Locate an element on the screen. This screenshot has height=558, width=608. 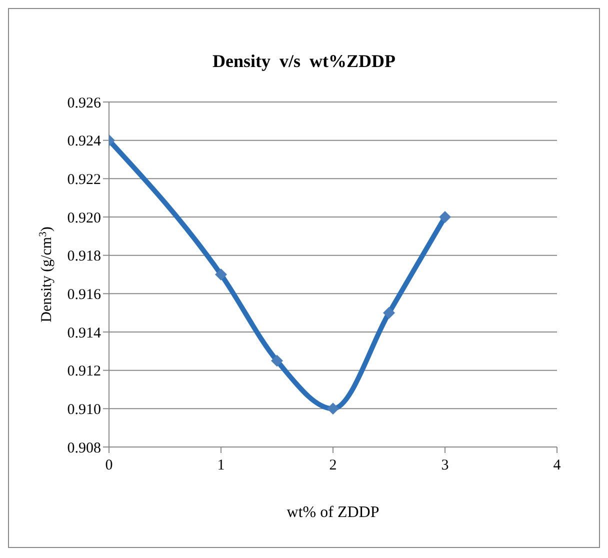
y-tick-label: 0.908 is located at coordinates (84, 448).